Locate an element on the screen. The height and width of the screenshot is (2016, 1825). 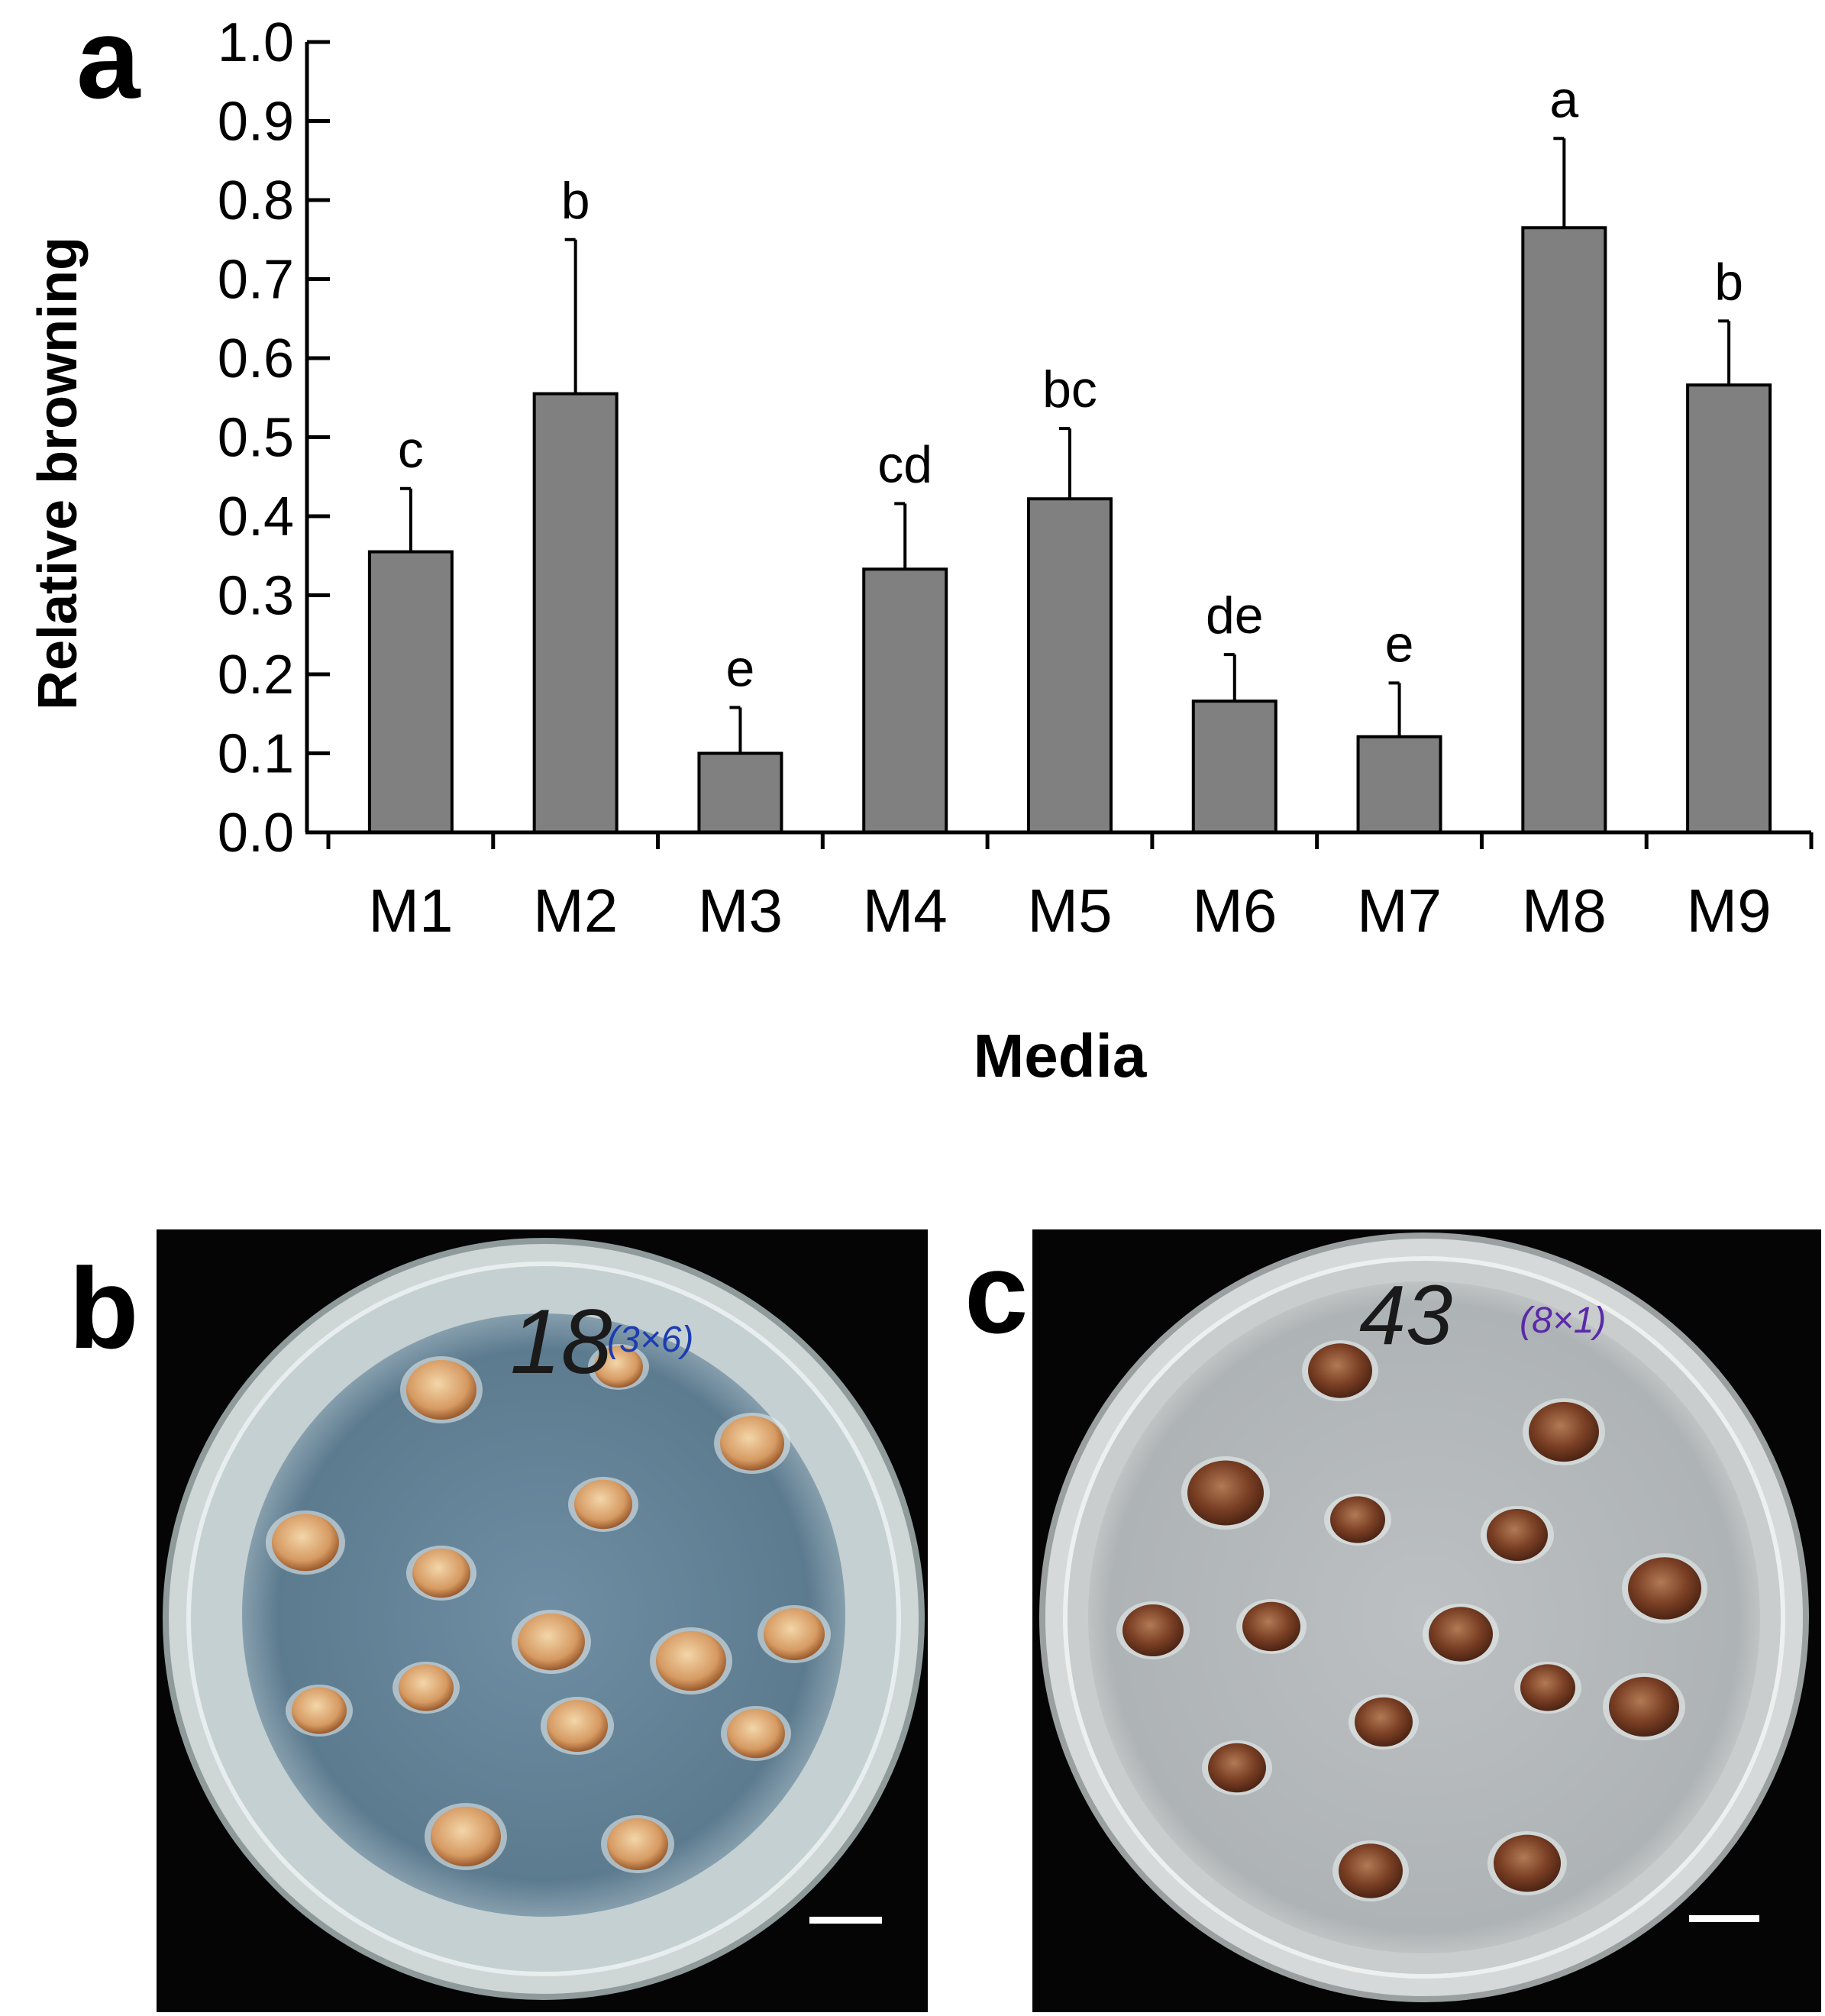
y-tick-label: 0.1 is located at coordinates (256, 755).